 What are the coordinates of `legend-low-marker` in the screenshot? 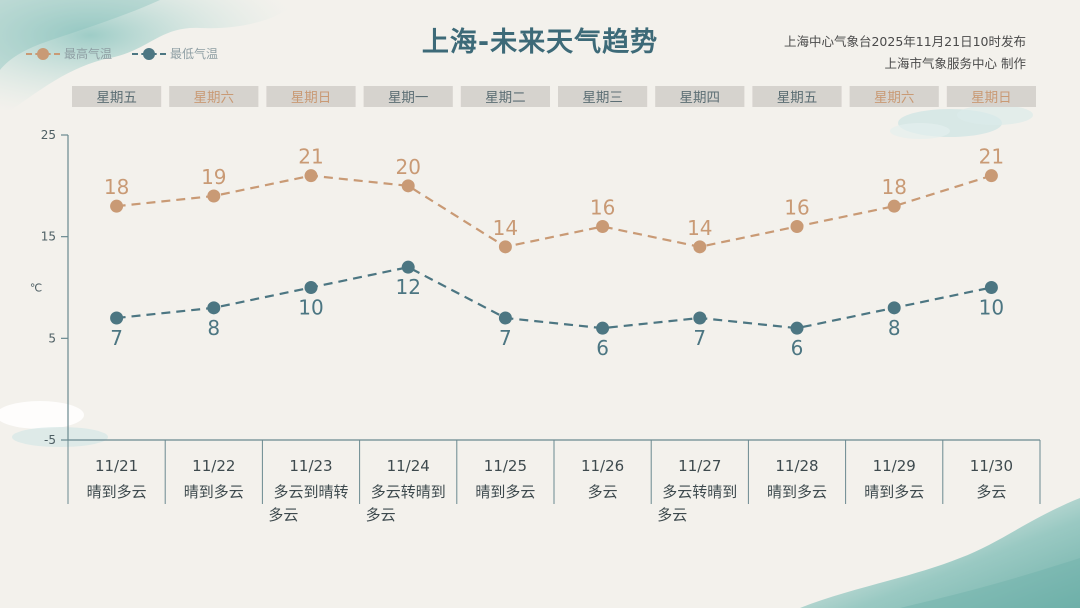 It's located at (149, 54).